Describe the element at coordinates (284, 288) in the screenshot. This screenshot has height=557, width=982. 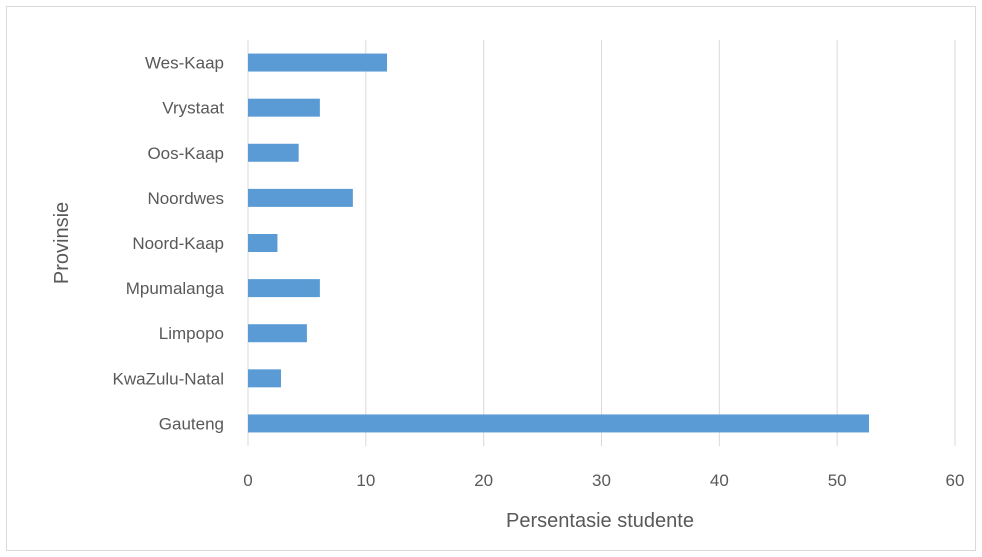
I see `bar-mpumalanga` at that location.